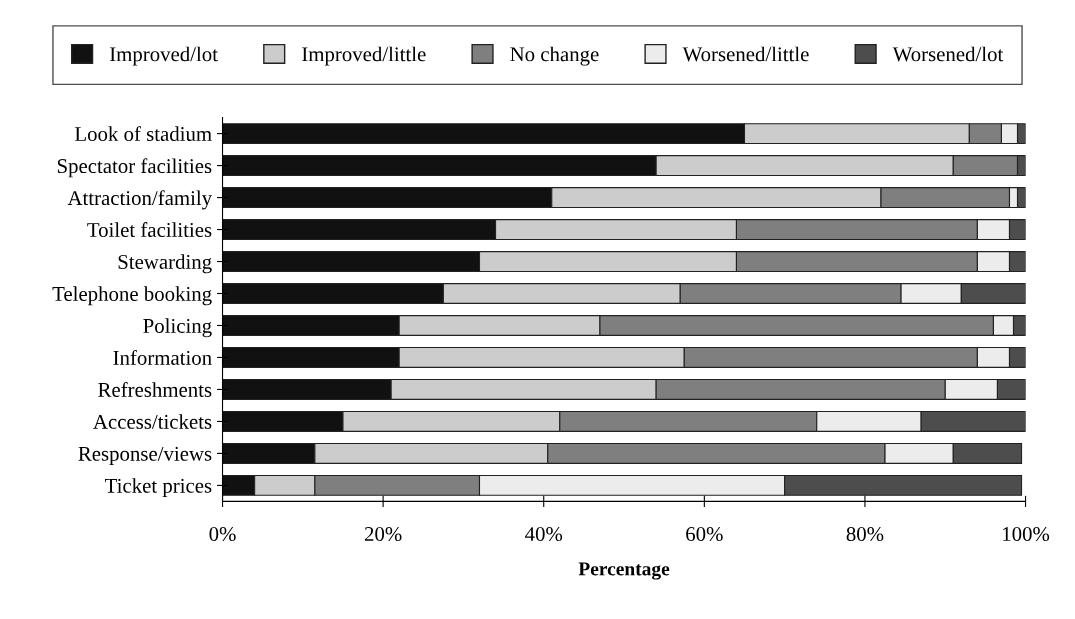 This screenshot has width=1075, height=619. I want to click on x-axis-title: Percentage, so click(624, 571).